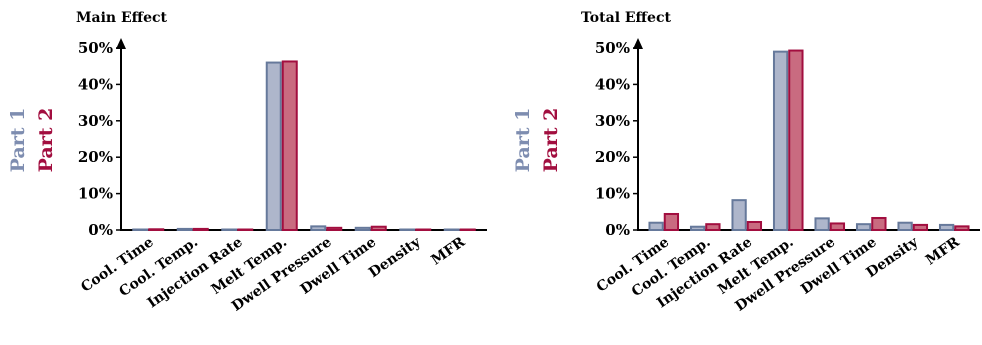 Image resolution: width=982 pixels, height=345 pixels. I want to click on chart1-ytick-label: 40%, so click(95, 84).